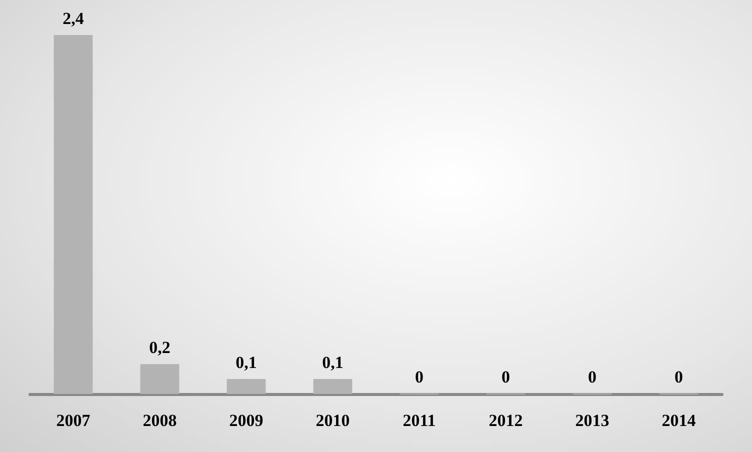  What do you see at coordinates (592, 420) in the screenshot?
I see `x-tick-label: 2013` at bounding box center [592, 420].